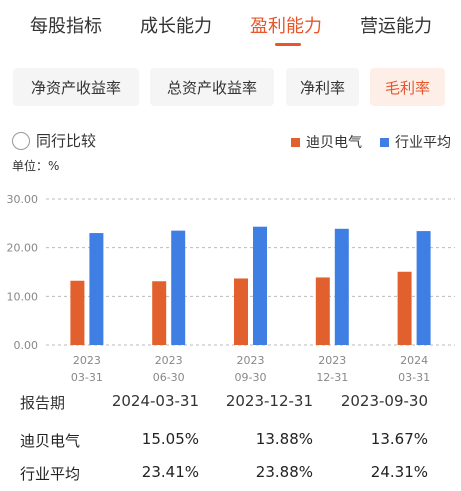 The image size is (461, 491). What do you see at coordinates (284, 472) in the screenshot?
I see `row-value: 23.88%` at bounding box center [284, 472].